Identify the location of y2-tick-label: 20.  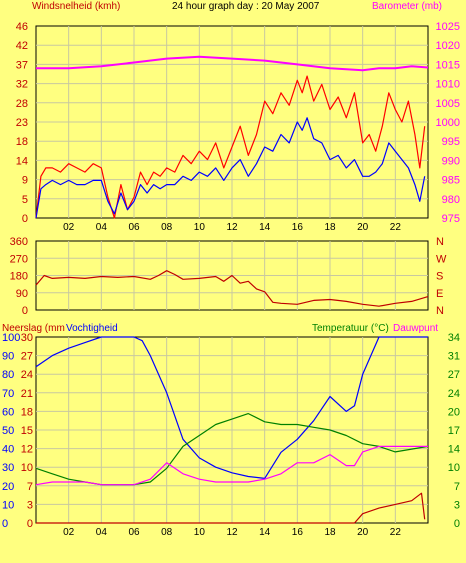
(454, 412).